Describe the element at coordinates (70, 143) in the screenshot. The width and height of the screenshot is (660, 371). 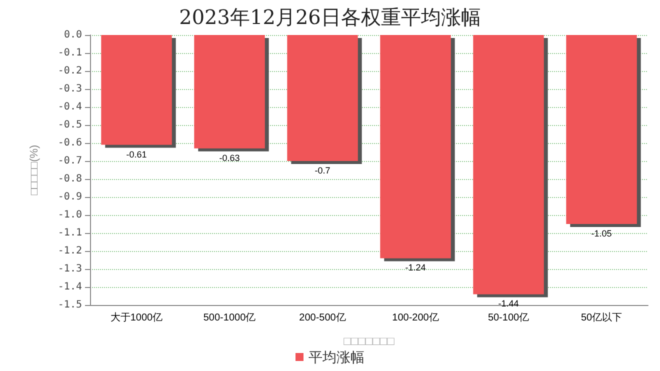
I see `y-tick-label: -0.6` at that location.